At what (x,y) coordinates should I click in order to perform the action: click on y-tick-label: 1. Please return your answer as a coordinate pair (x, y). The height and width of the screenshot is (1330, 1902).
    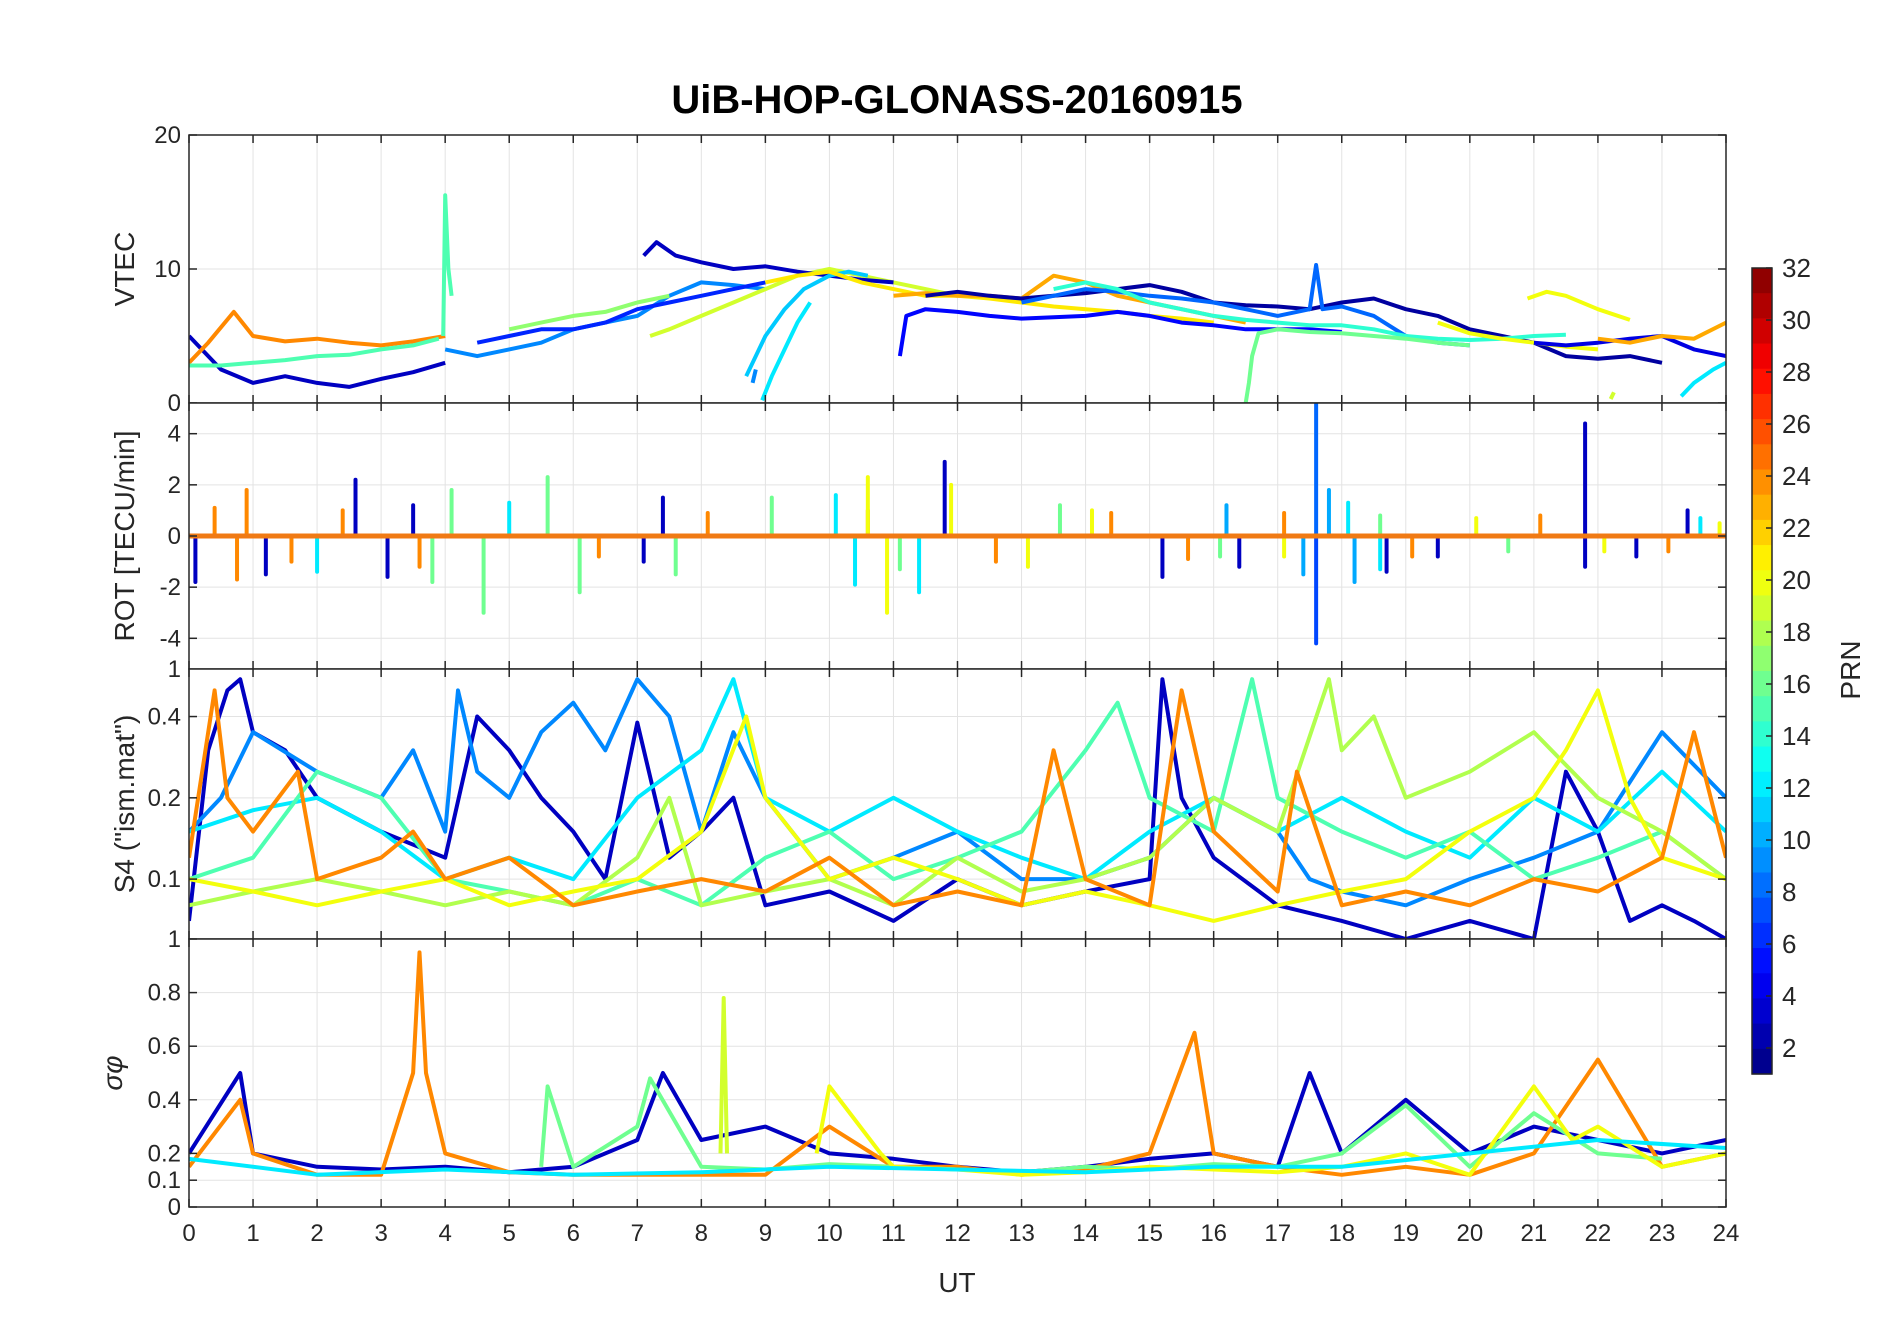
    Looking at the image, I should click on (174, 939).